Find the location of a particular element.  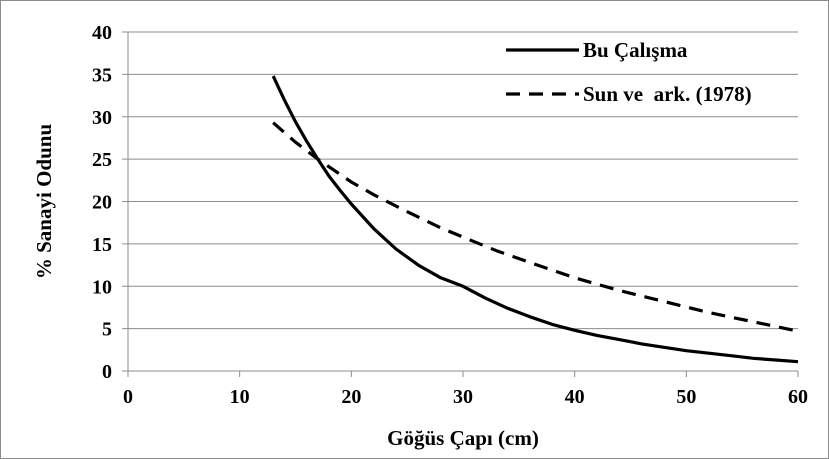

y-tick-label-20: 20 is located at coordinates (102, 203).